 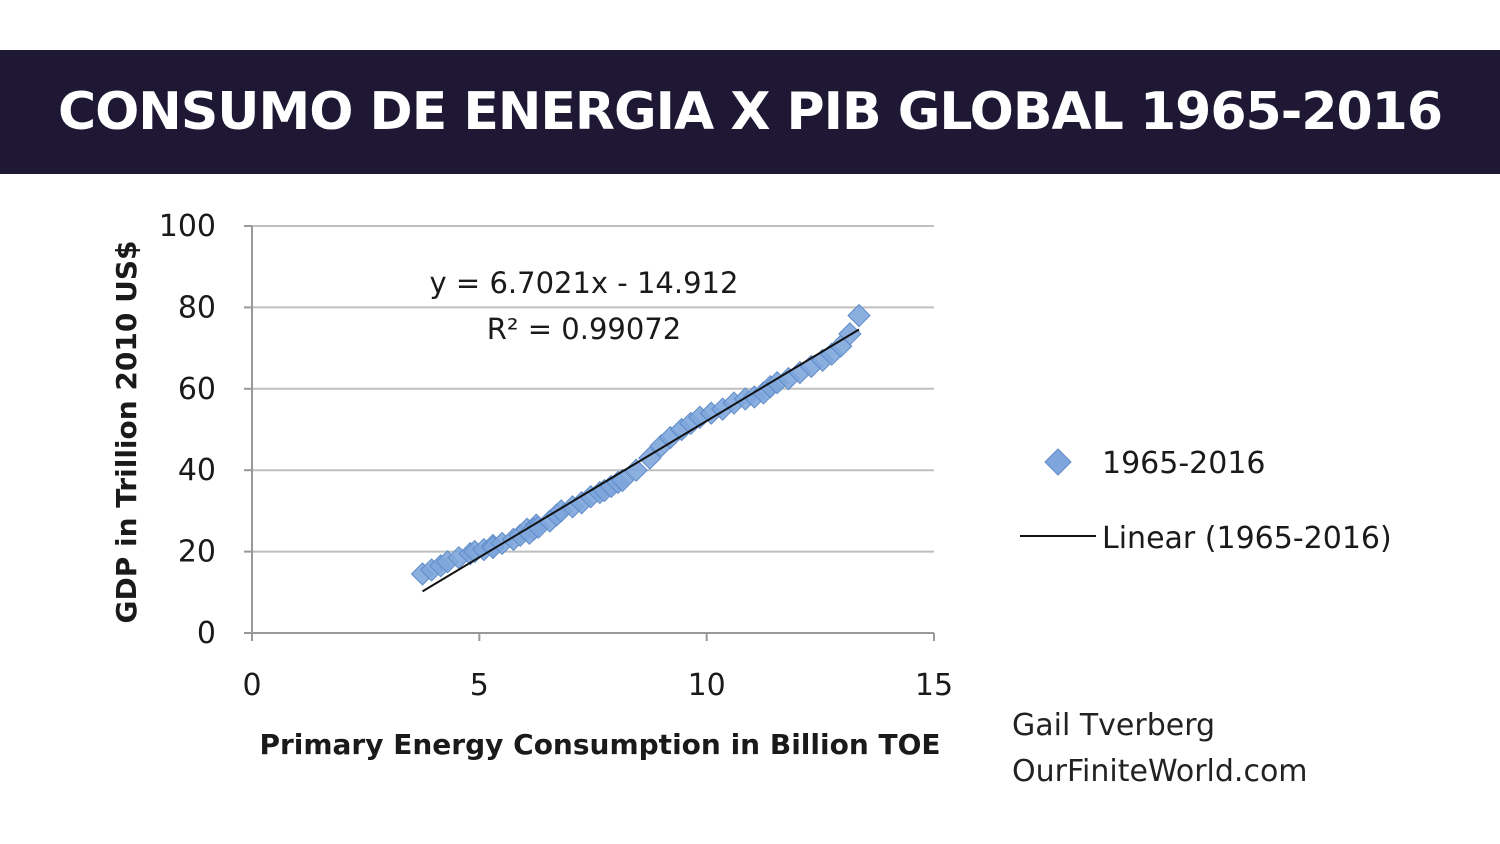 What do you see at coordinates (707, 685) in the screenshot?
I see `x-tick-label: 10` at bounding box center [707, 685].